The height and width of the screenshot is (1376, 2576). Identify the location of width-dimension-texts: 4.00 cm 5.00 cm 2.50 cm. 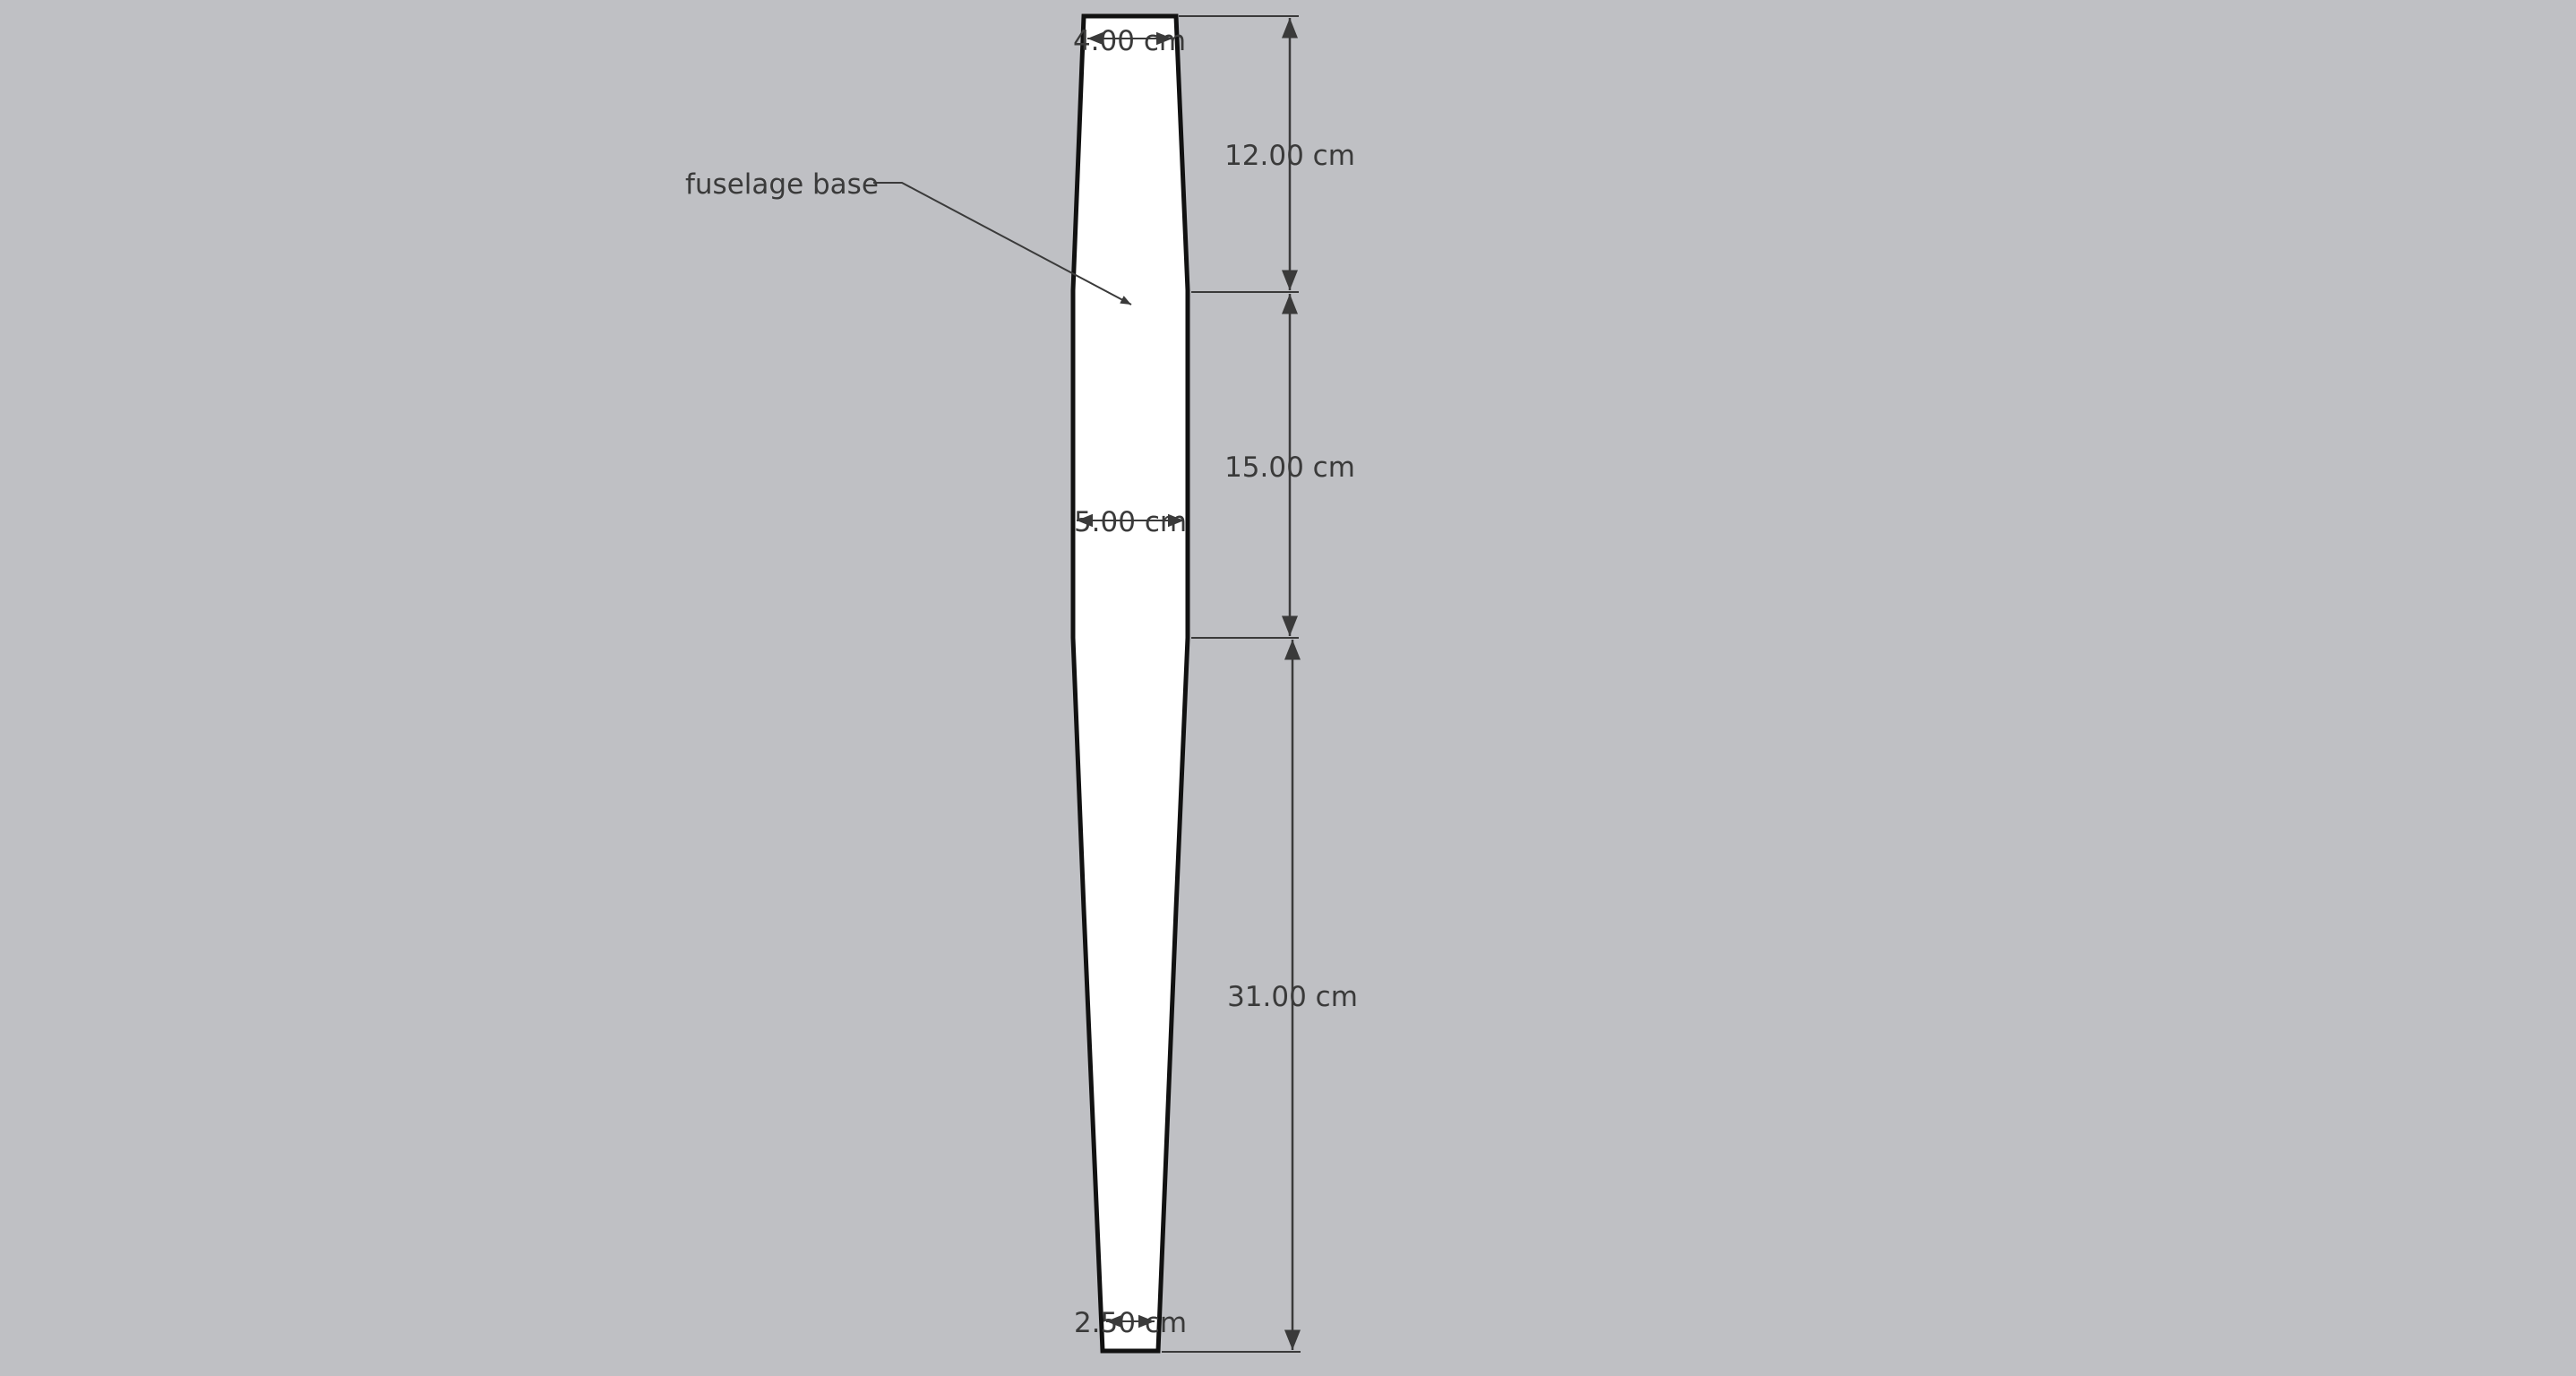
(1130, 682).